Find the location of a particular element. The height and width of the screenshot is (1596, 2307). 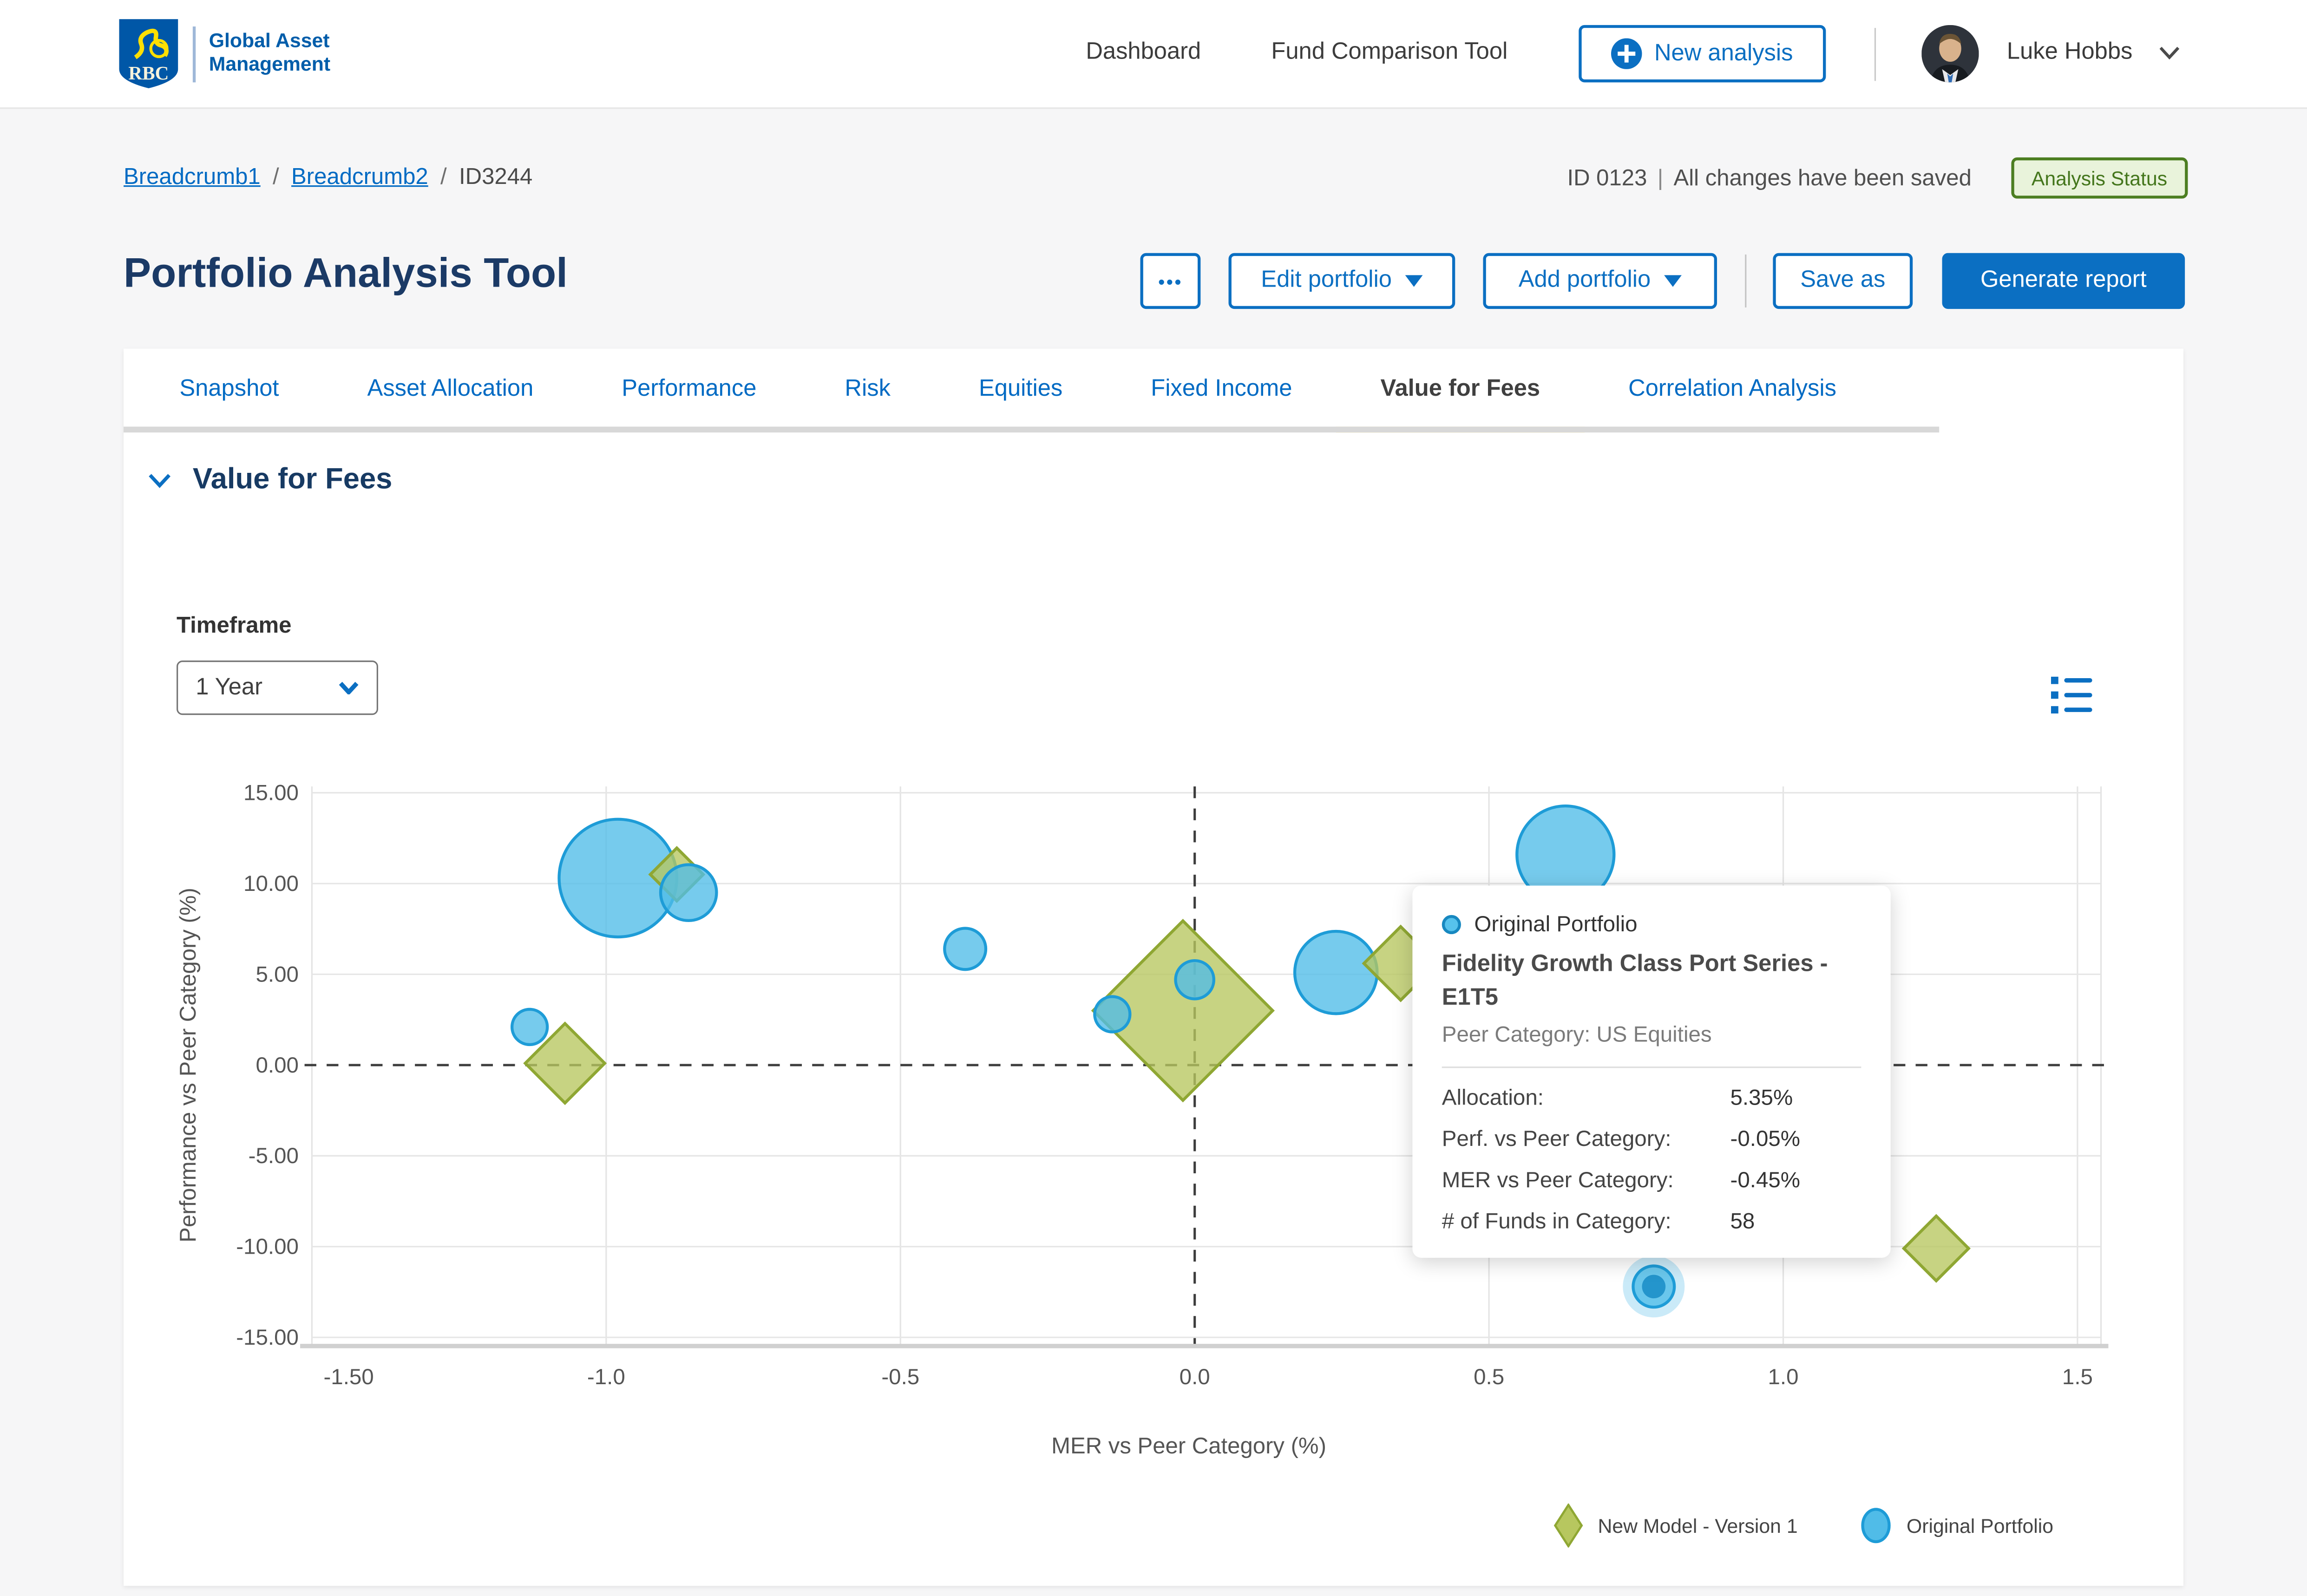

rbc-logo-icon: RBC is located at coordinates (149, 54).